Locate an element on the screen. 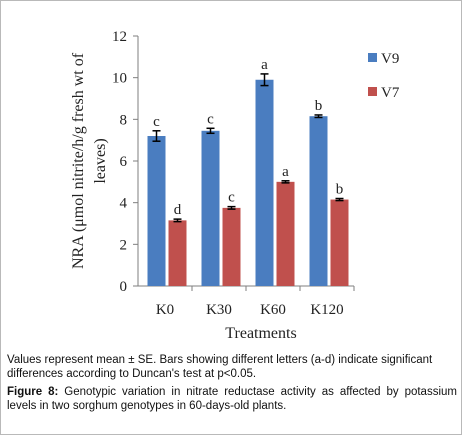 The height and width of the screenshot is (437, 464). x-axis-title: Treatments is located at coordinates (260, 333).